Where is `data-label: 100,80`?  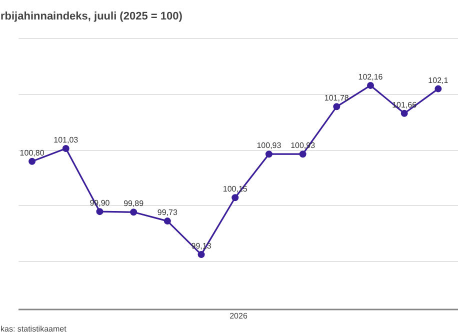
data-label: 100,80 is located at coordinates (32, 153).